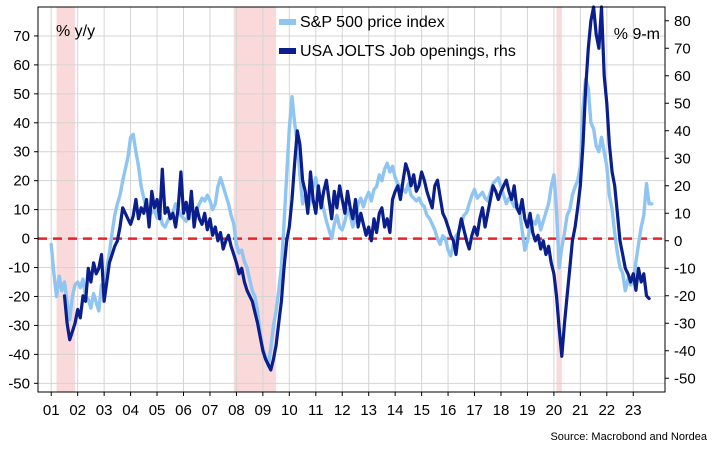 This screenshot has height=455, width=717. What do you see at coordinates (685, 323) in the screenshot?
I see `right-tick-label--30: -30` at bounding box center [685, 323].